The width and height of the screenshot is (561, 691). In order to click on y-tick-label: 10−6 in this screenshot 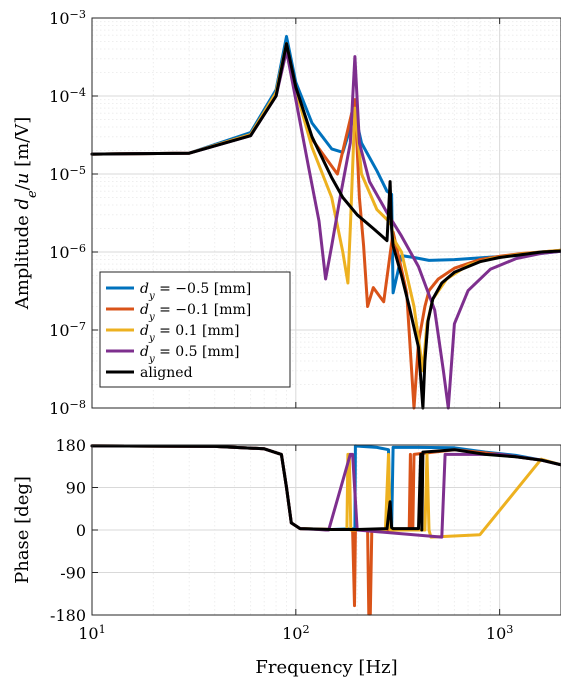, I will do `click(67, 252)`.